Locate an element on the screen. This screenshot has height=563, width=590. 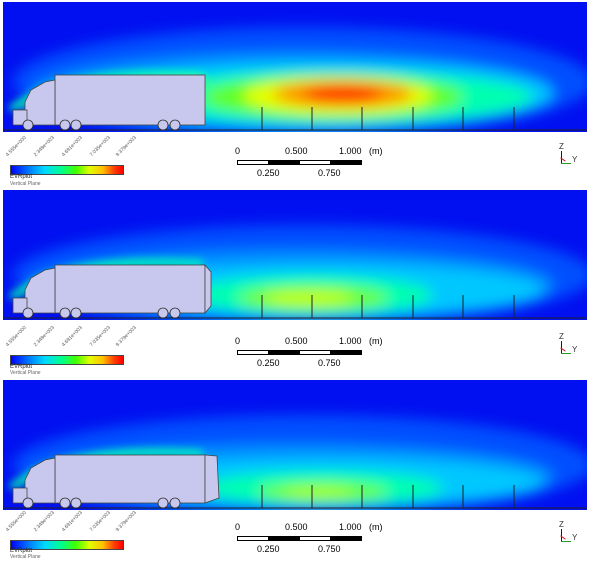
legend-tick-3-4: 9.379e+003 is located at coordinates (126, 521).